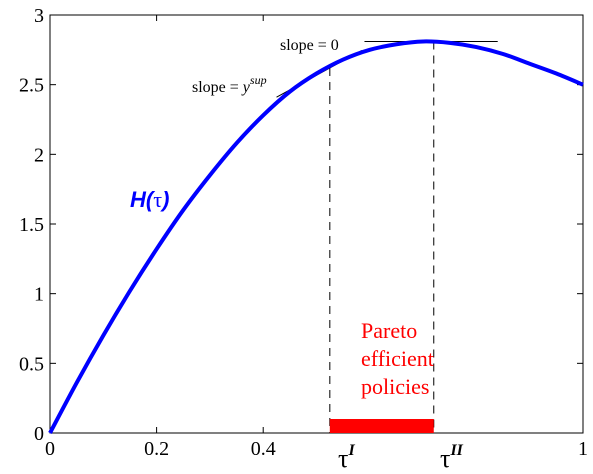  Describe the element at coordinates (397, 358) in the screenshot. I see `pareto-label-line2: efficient` at that location.